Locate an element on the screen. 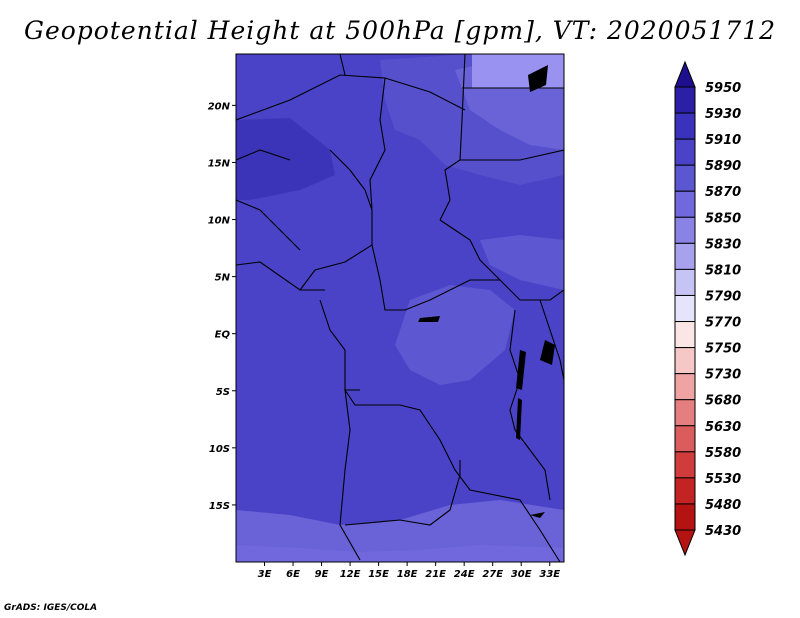 The image size is (800, 618). y-tick-label: 5N is located at coordinates (223, 278).